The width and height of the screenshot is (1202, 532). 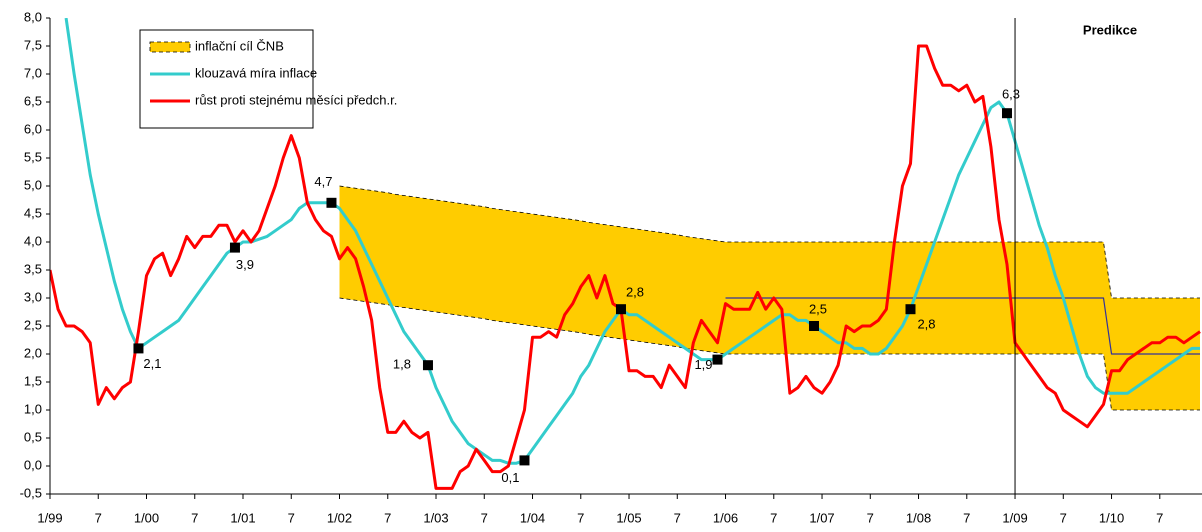 I want to click on x-tick-label: 1/06, so click(x=725, y=517).